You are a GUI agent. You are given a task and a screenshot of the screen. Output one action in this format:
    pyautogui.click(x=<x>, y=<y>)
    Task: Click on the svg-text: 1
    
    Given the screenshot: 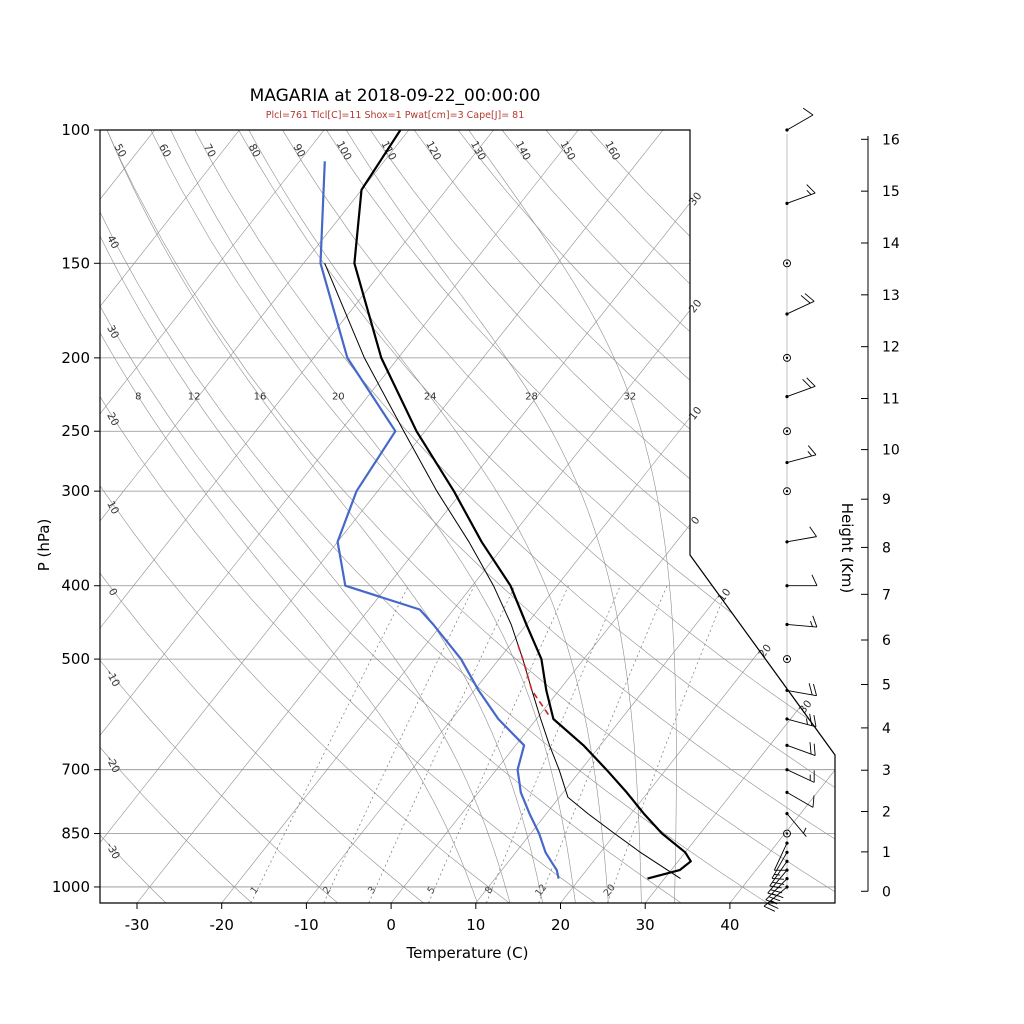 What is the action you would take?
    pyautogui.click(x=886, y=853)
    